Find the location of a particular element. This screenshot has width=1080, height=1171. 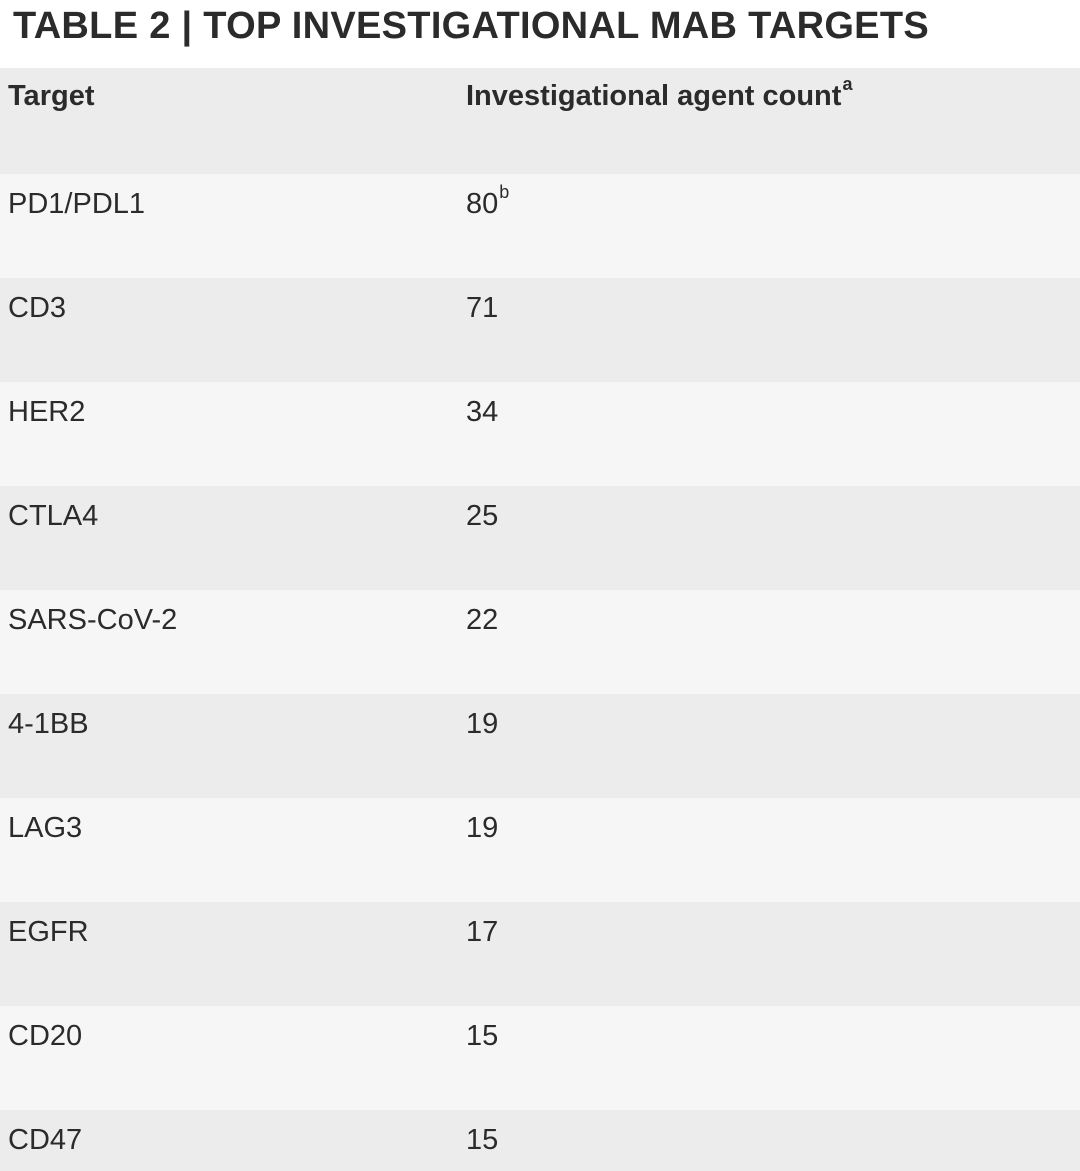

count-cell: 25 is located at coordinates (482, 516).